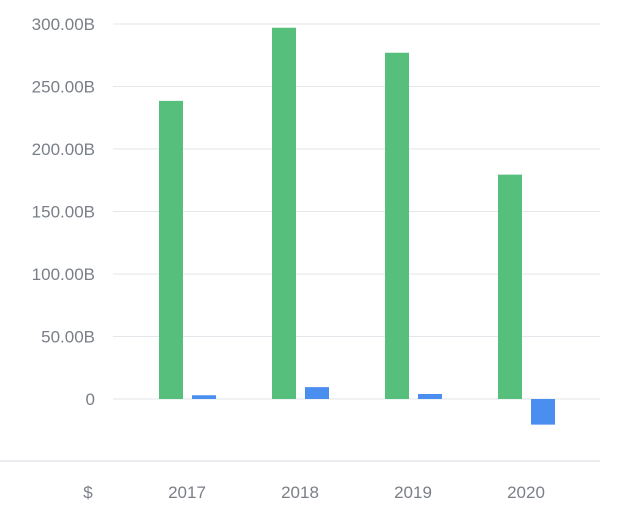  What do you see at coordinates (526, 492) in the screenshot?
I see `x-tick-label: 2020` at bounding box center [526, 492].